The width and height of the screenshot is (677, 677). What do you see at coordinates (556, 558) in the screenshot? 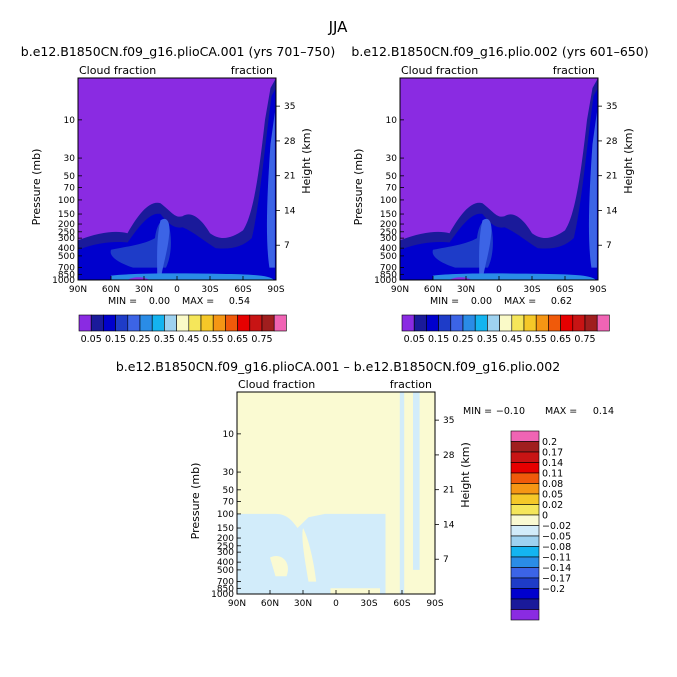
I see `colorbar-label: −0.11` at bounding box center [556, 558].